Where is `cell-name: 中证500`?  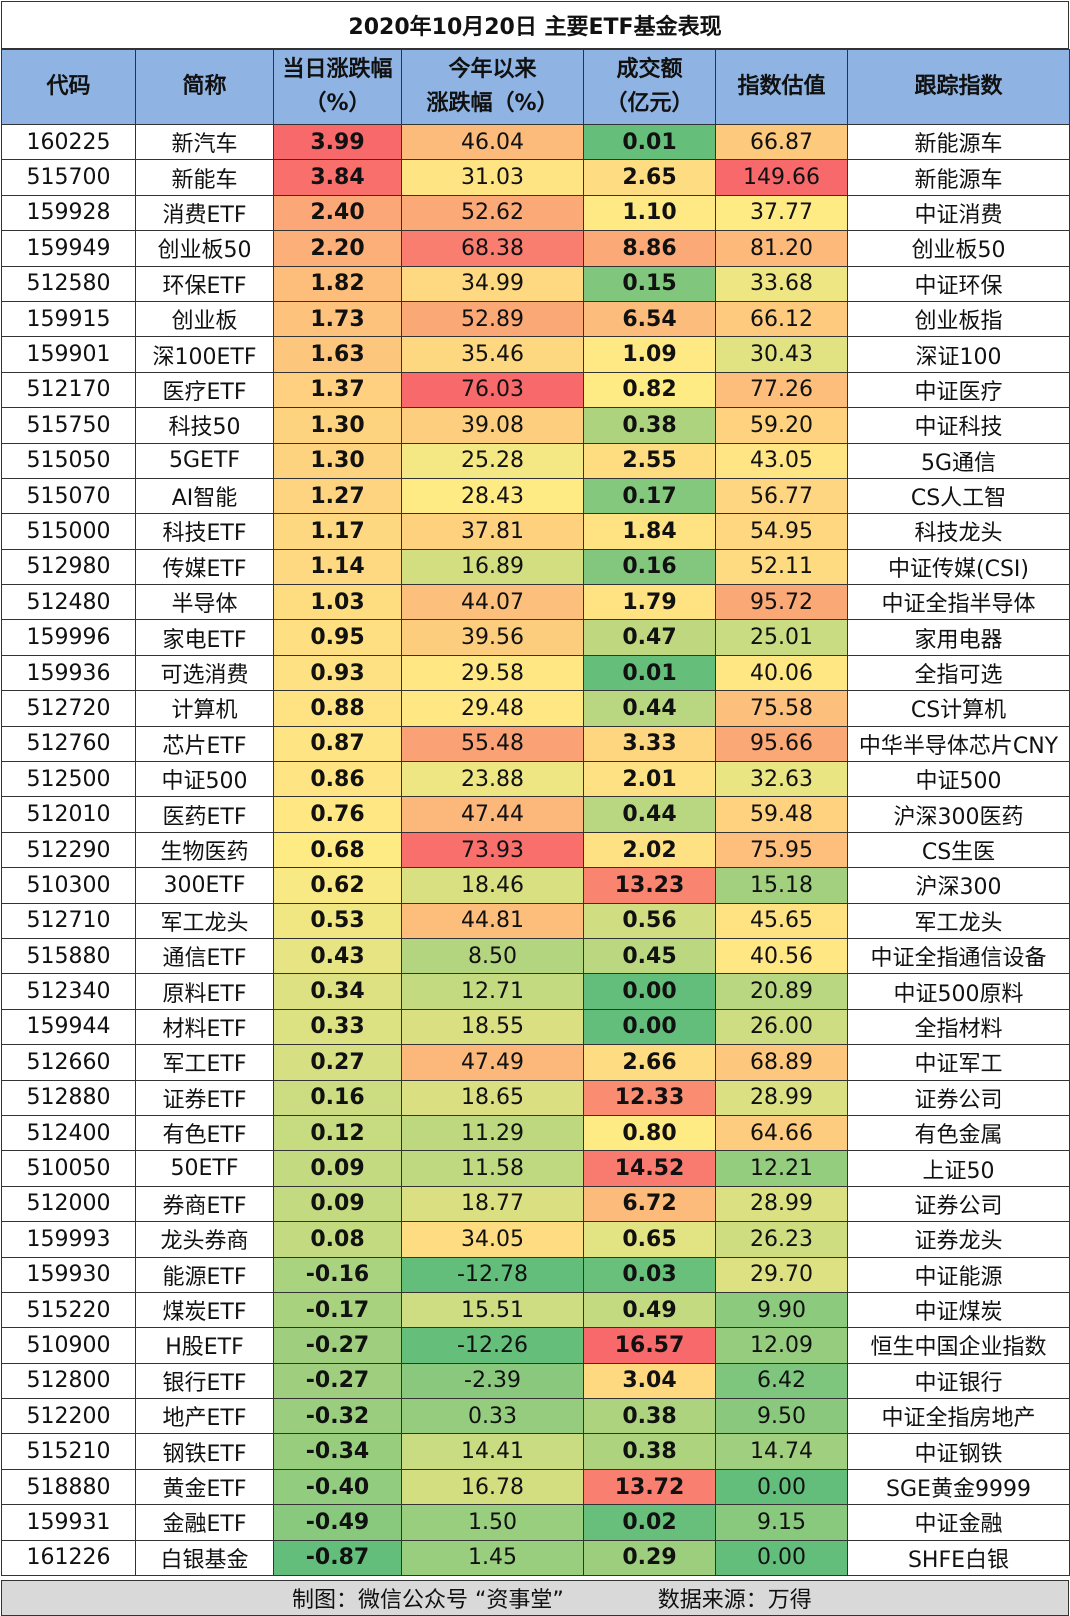
cell-name: 中证500 is located at coordinates (204, 779).